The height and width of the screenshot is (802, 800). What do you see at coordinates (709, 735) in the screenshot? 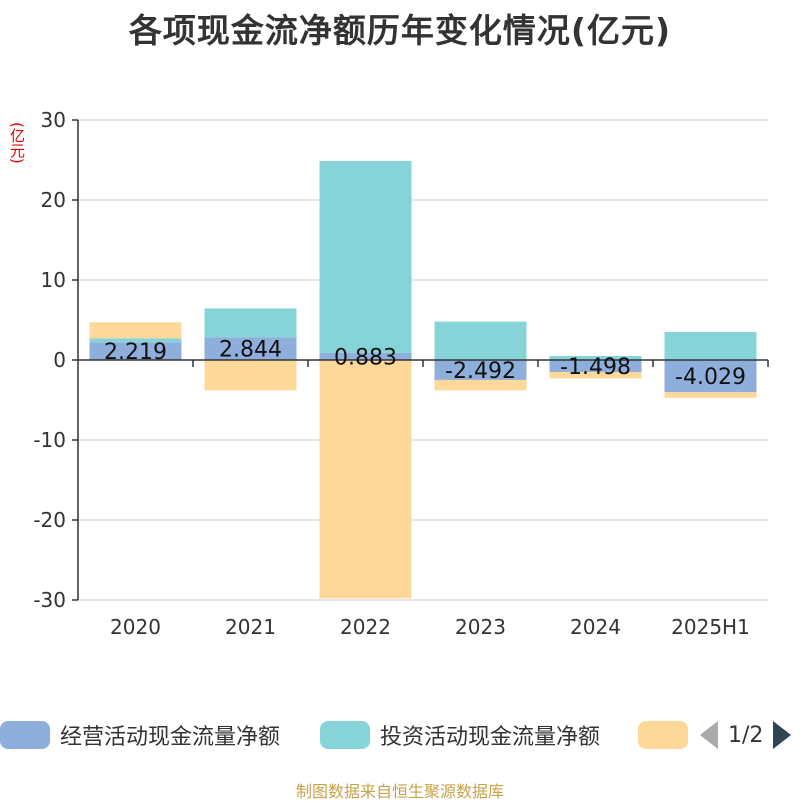
I see `pager-prev-icon` at bounding box center [709, 735].